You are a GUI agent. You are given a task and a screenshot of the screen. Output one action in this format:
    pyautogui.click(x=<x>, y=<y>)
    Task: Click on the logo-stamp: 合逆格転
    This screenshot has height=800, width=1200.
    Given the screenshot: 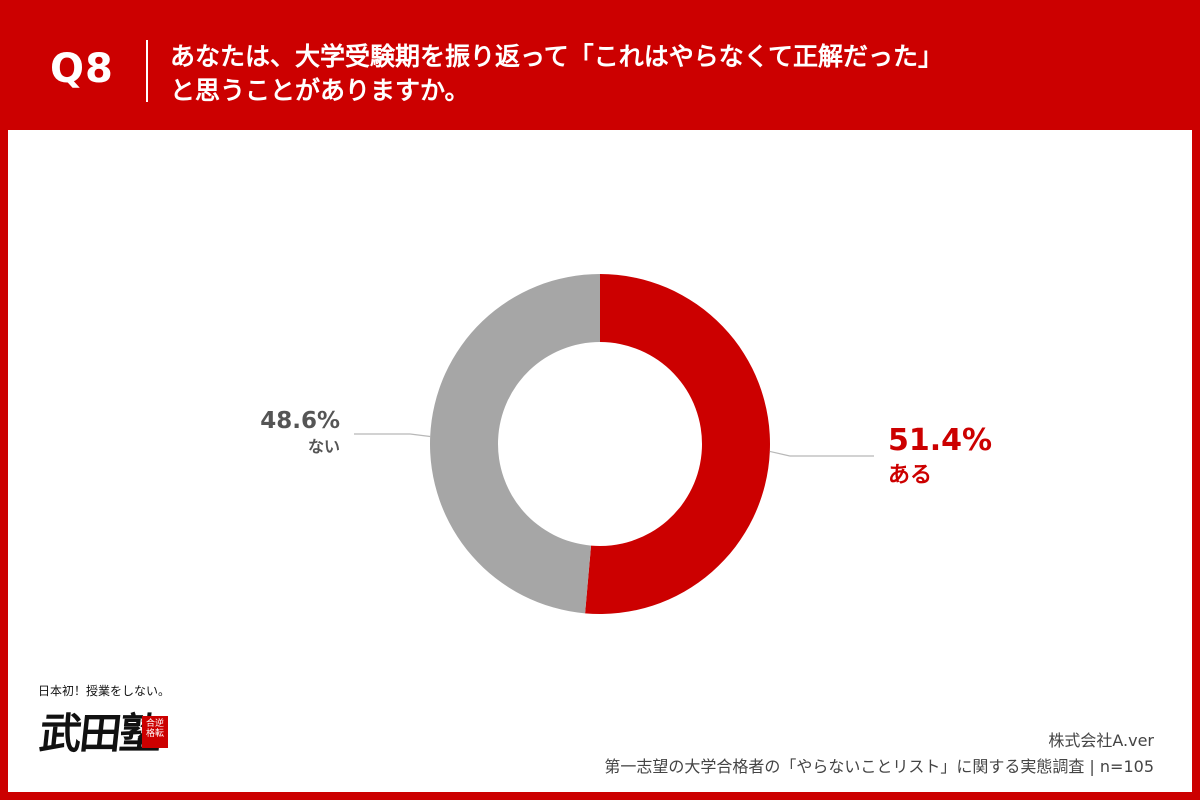 What is the action you would take?
    pyautogui.click(x=155, y=732)
    